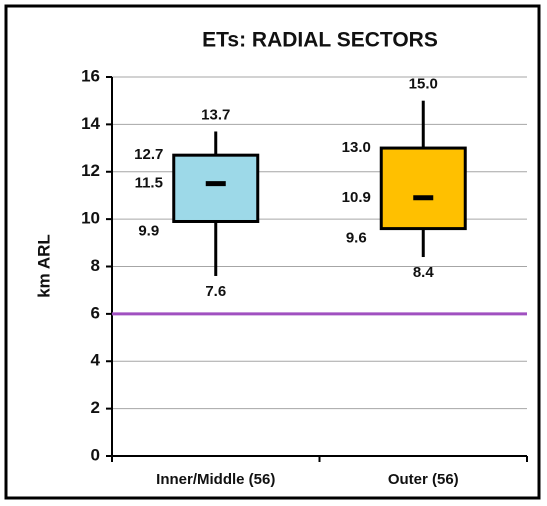 The height and width of the screenshot is (506, 547). Describe the element at coordinates (215, 291) in the screenshot. I see `data-label: 7.6` at that location.